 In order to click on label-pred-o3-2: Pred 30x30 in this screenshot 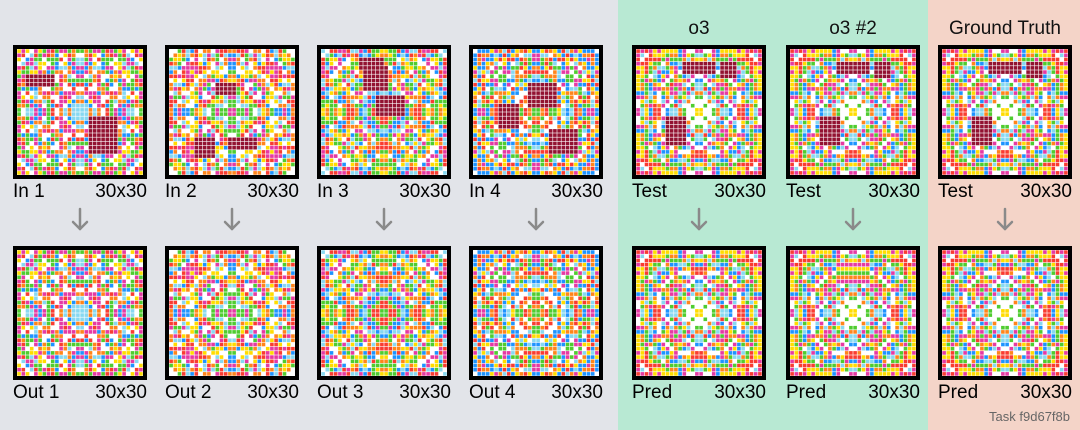, I will do `click(853, 393)`.